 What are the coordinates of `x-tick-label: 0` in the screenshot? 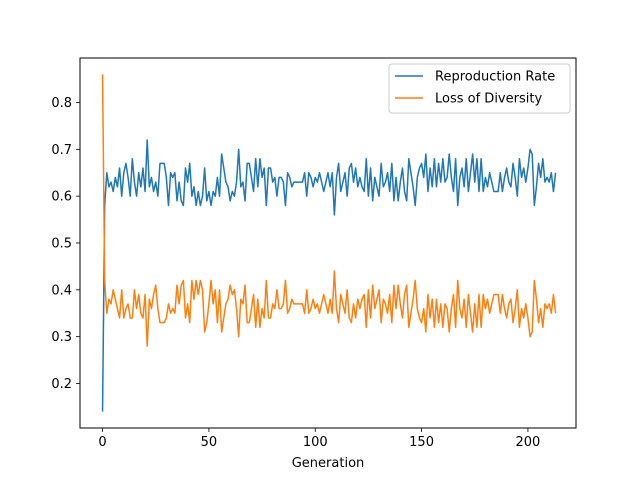 It's located at (102, 442).